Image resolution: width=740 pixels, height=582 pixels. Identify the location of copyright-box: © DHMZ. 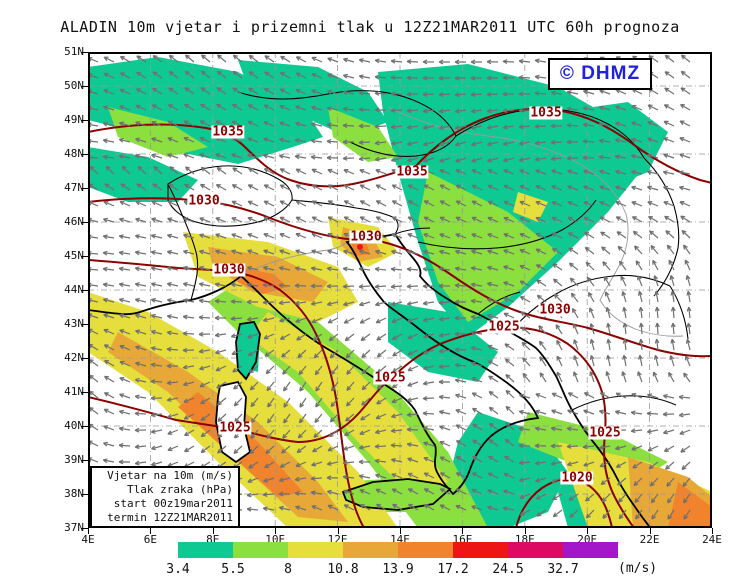
(600, 74).